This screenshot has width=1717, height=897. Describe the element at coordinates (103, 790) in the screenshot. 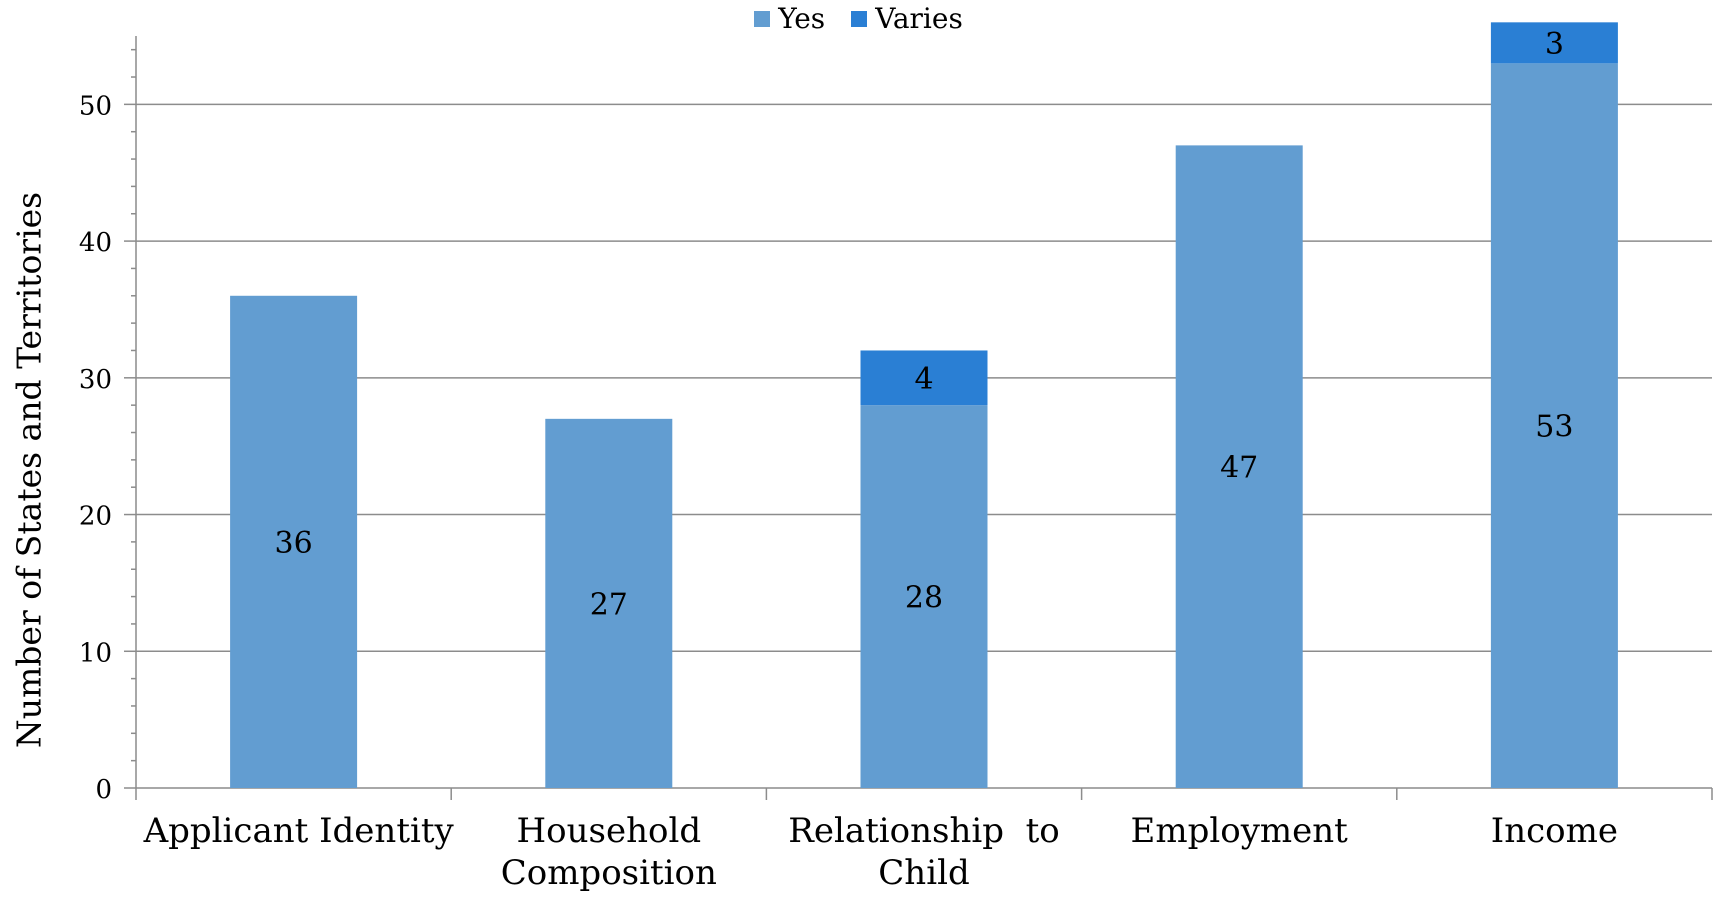

I see `y-tick-label: 0` at that location.